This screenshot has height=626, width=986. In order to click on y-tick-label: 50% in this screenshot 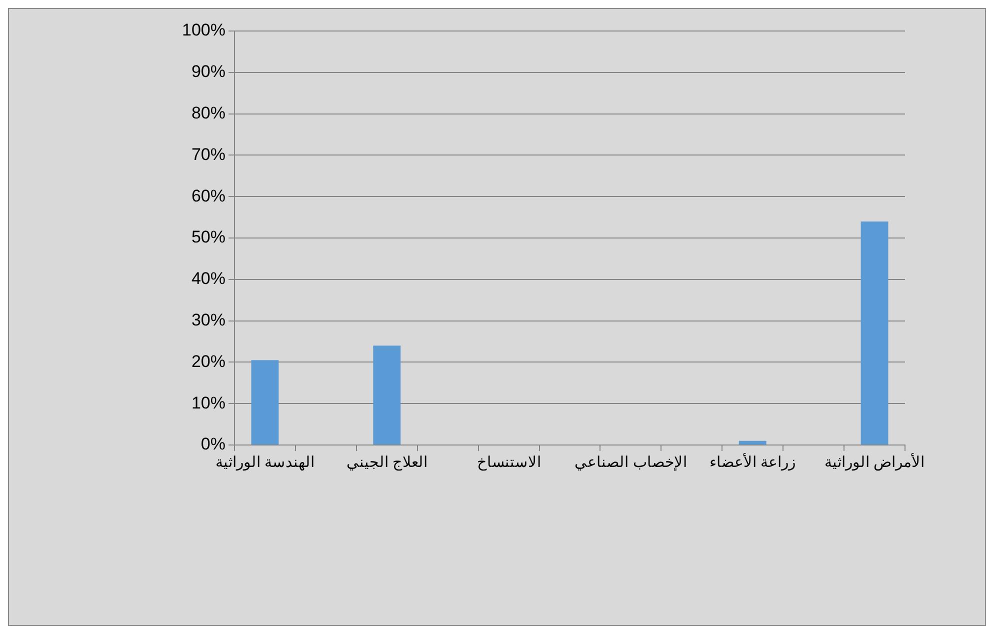, I will do `click(208, 237)`.